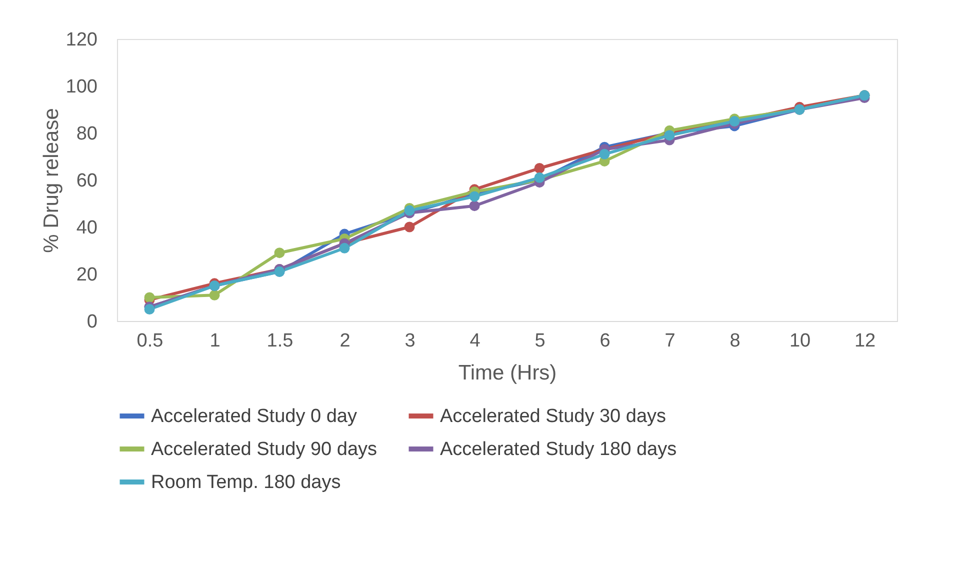 Image resolution: width=956 pixels, height=583 pixels. Describe the element at coordinates (92, 322) in the screenshot. I see `y-tick-label: 0` at that location.